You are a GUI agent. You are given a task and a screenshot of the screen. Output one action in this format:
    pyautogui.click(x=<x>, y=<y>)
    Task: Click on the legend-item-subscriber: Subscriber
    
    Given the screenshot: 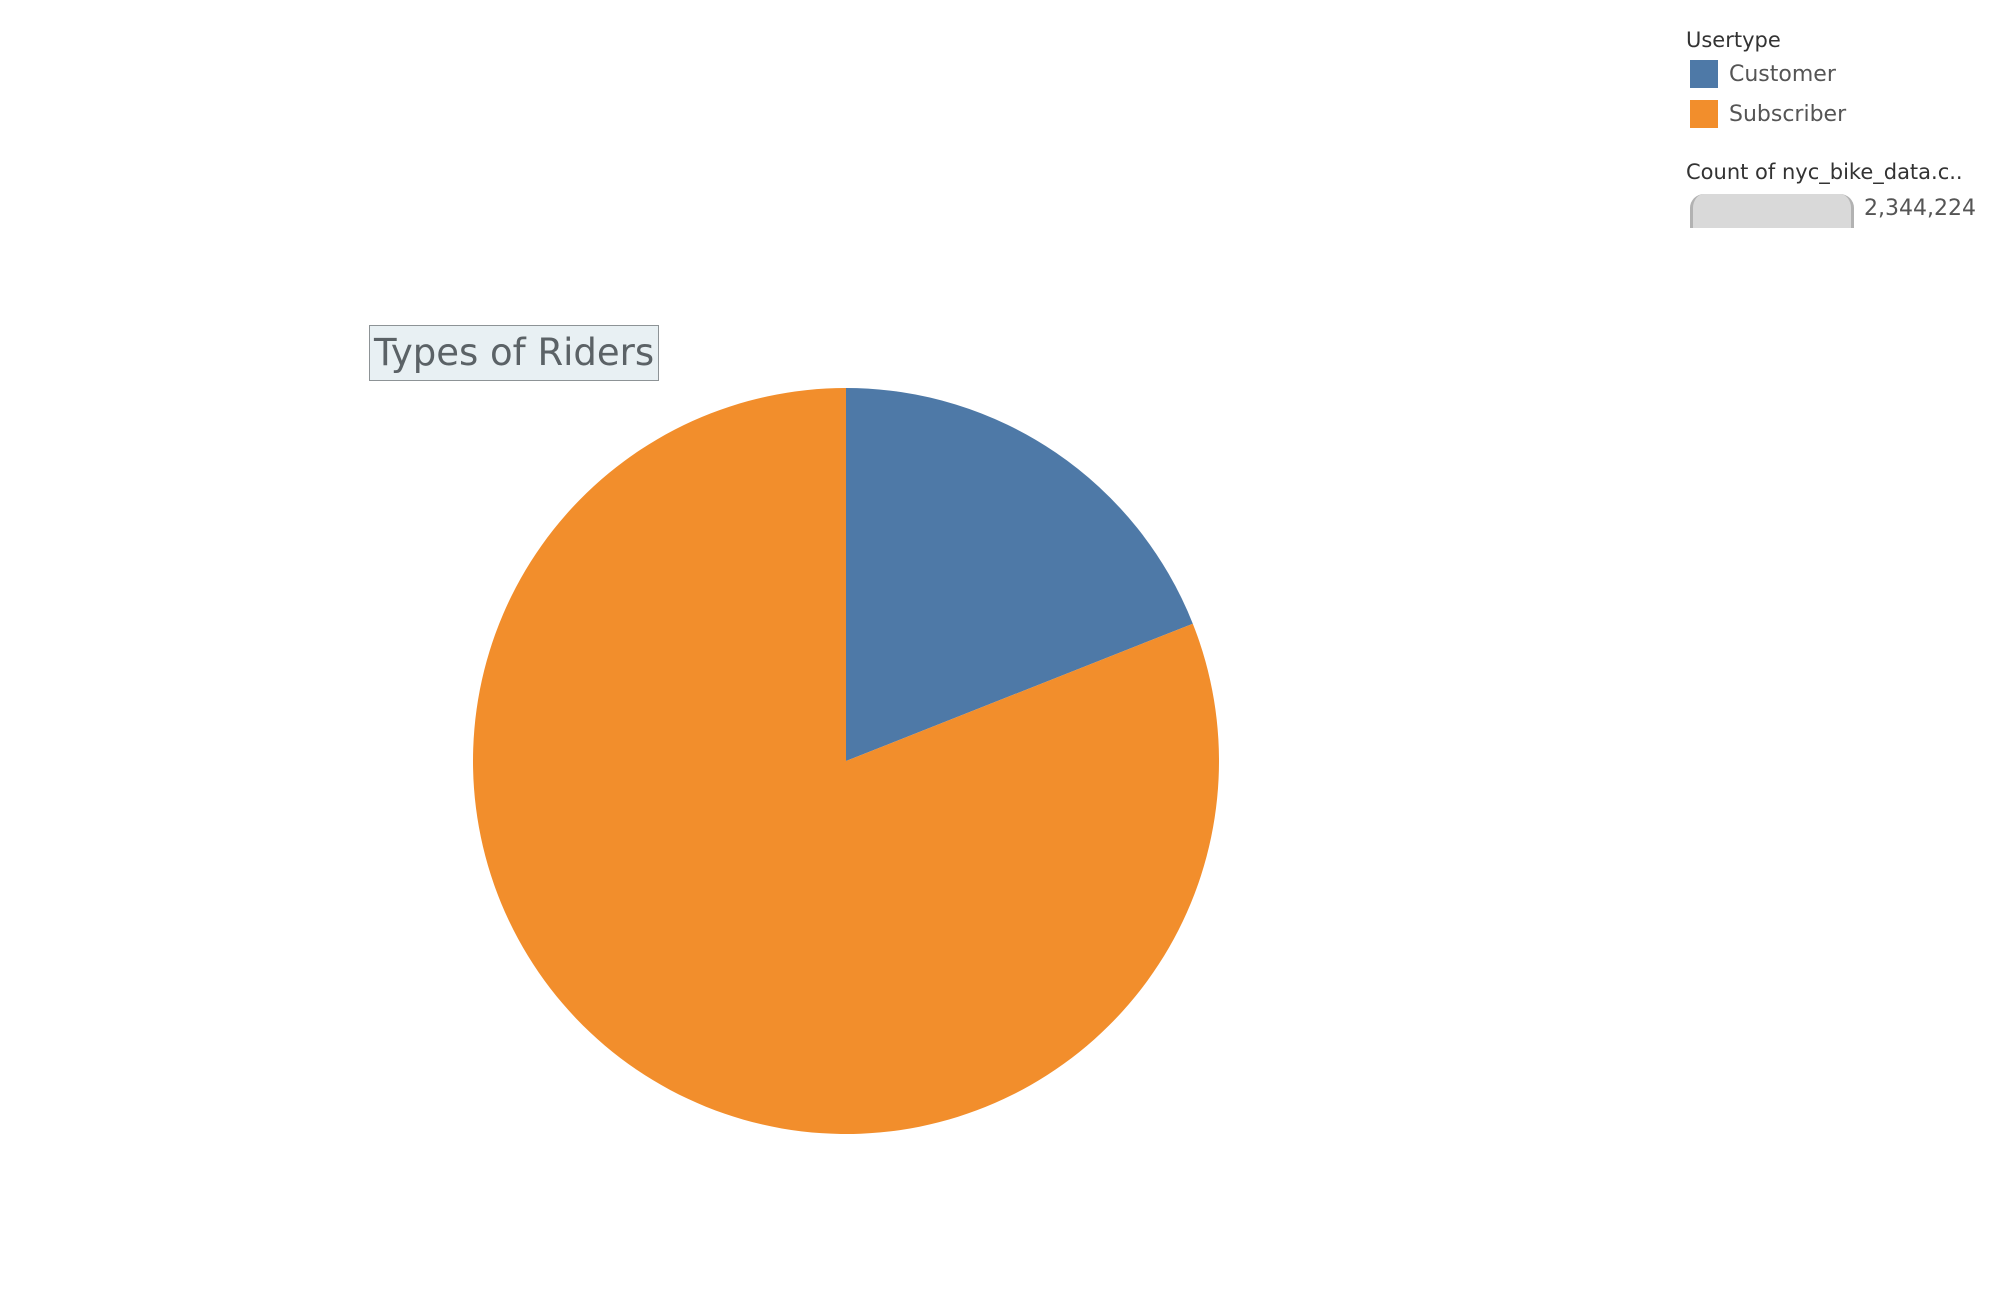 What is the action you would take?
    pyautogui.click(x=1836, y=114)
    